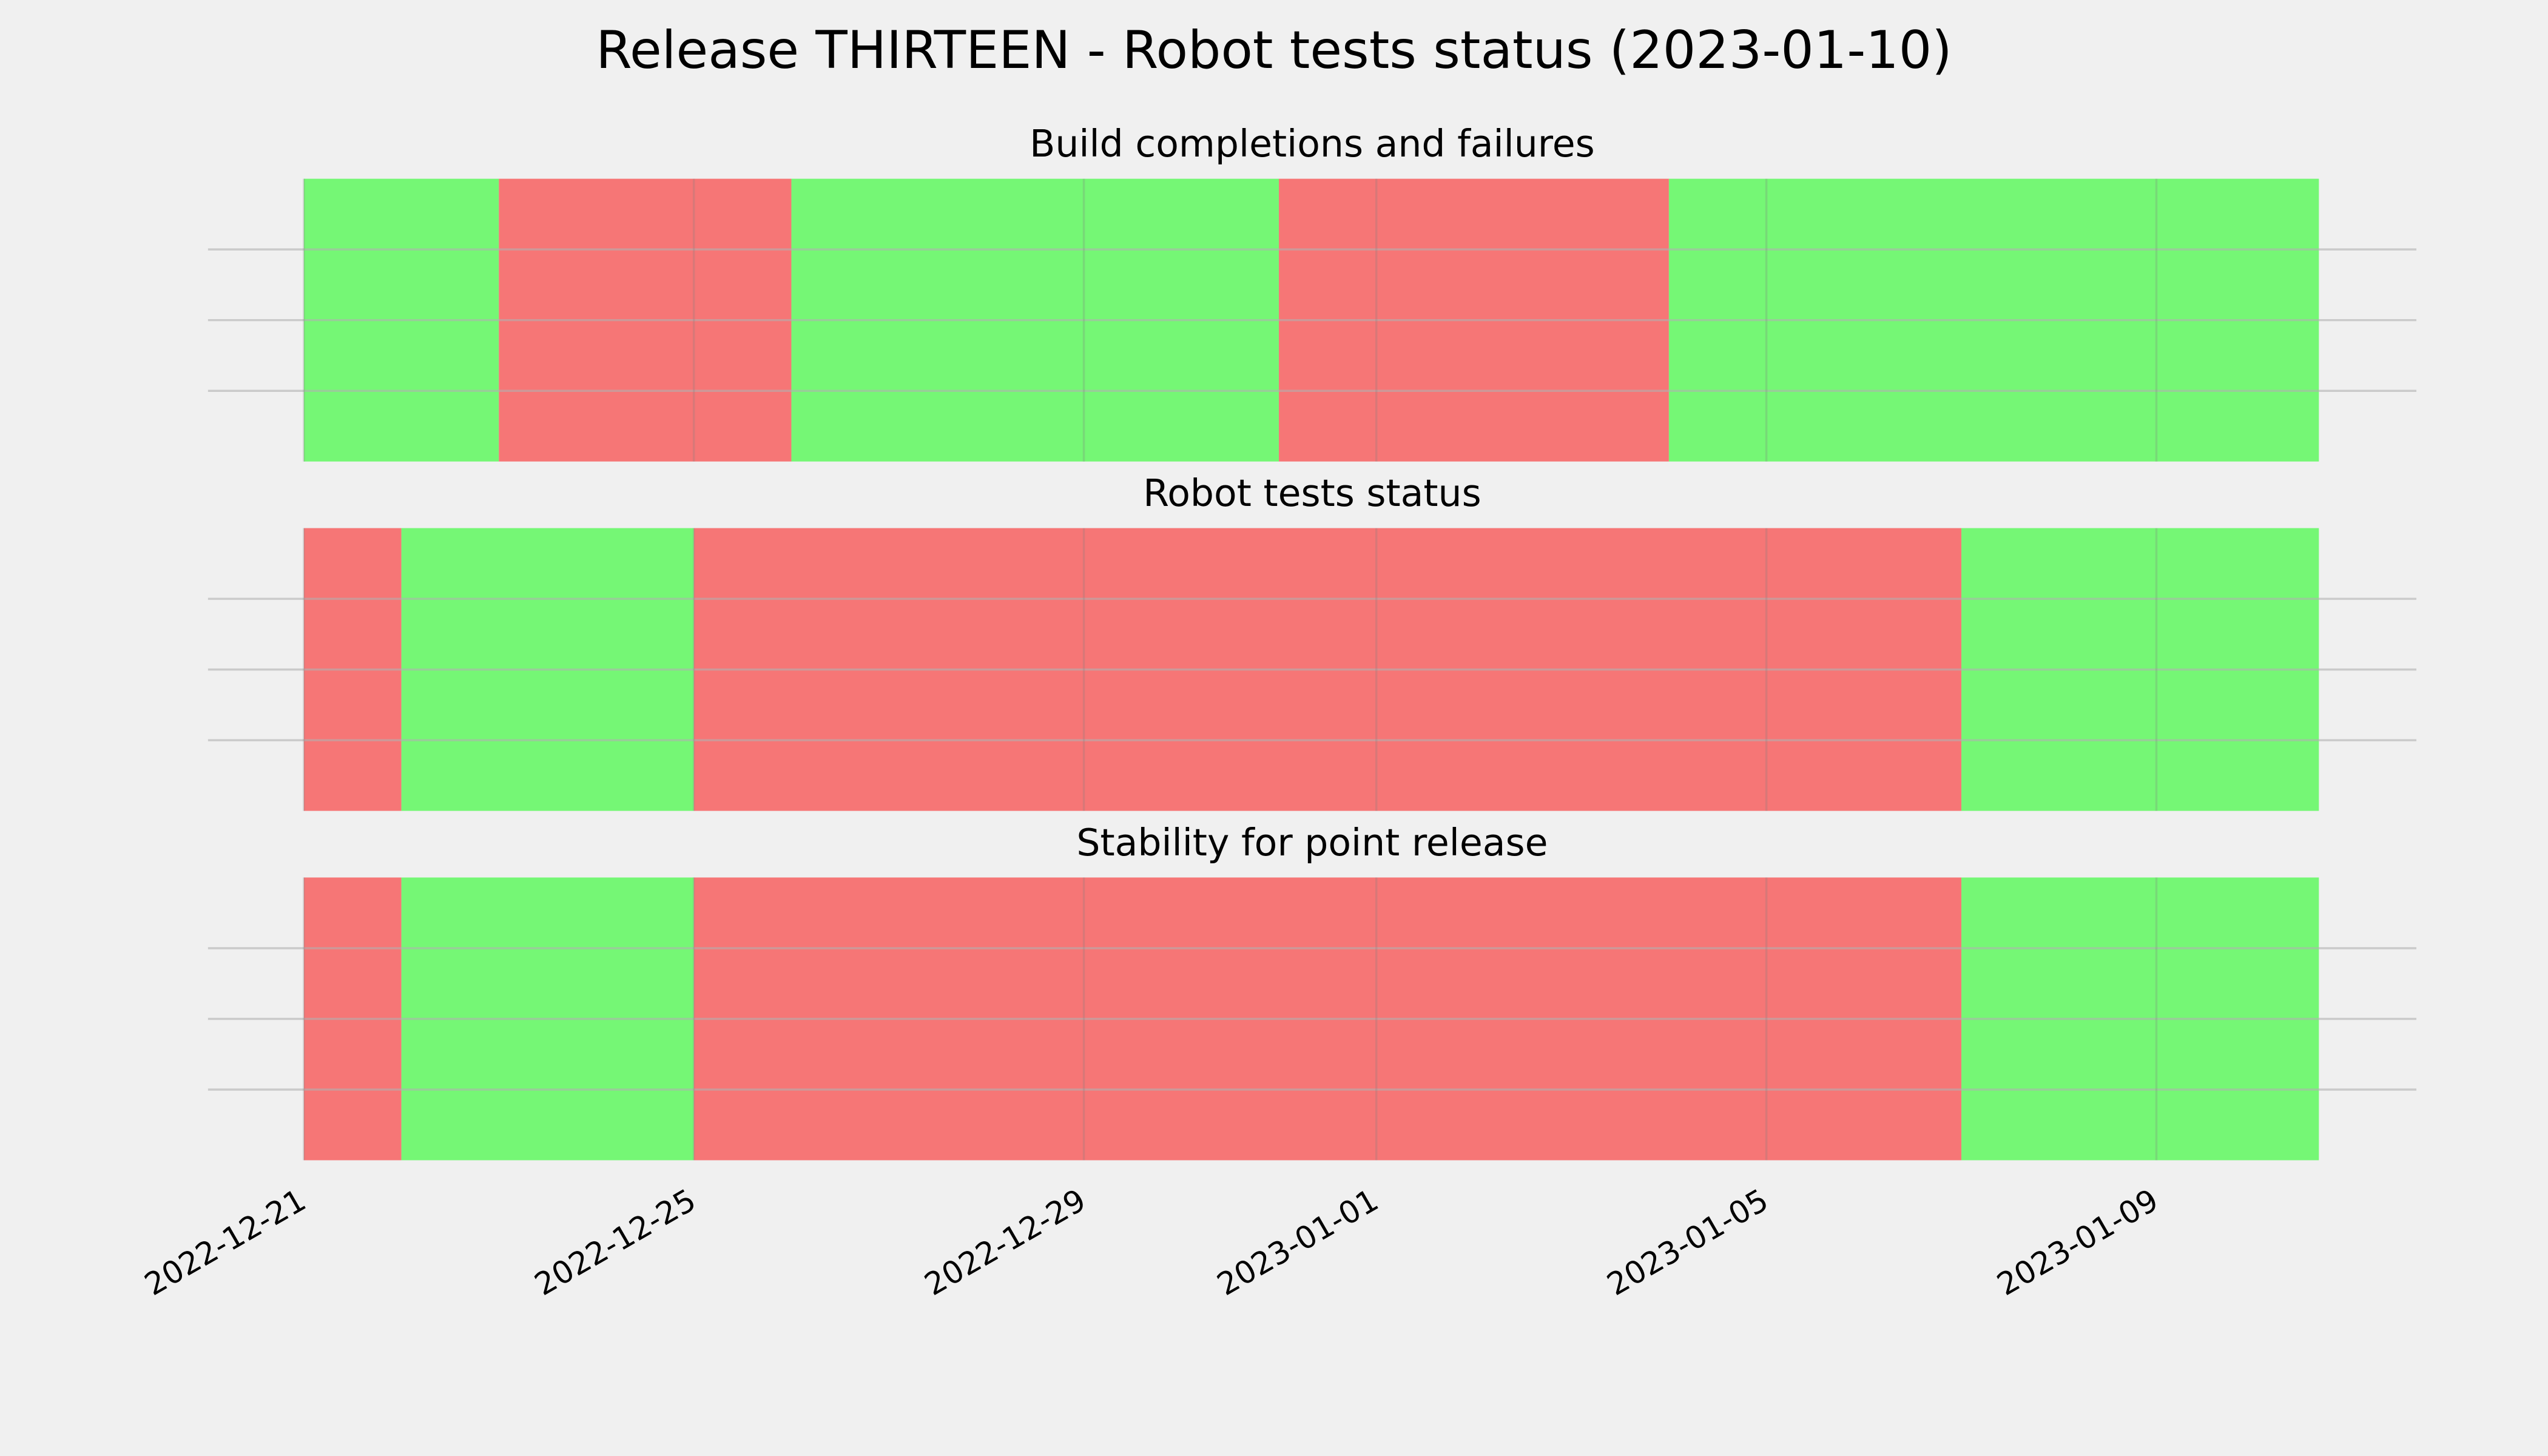 The height and width of the screenshot is (1456, 2548). Describe the element at coordinates (1312, 493) in the screenshot. I see `panel-title: Robot tests status` at that location.